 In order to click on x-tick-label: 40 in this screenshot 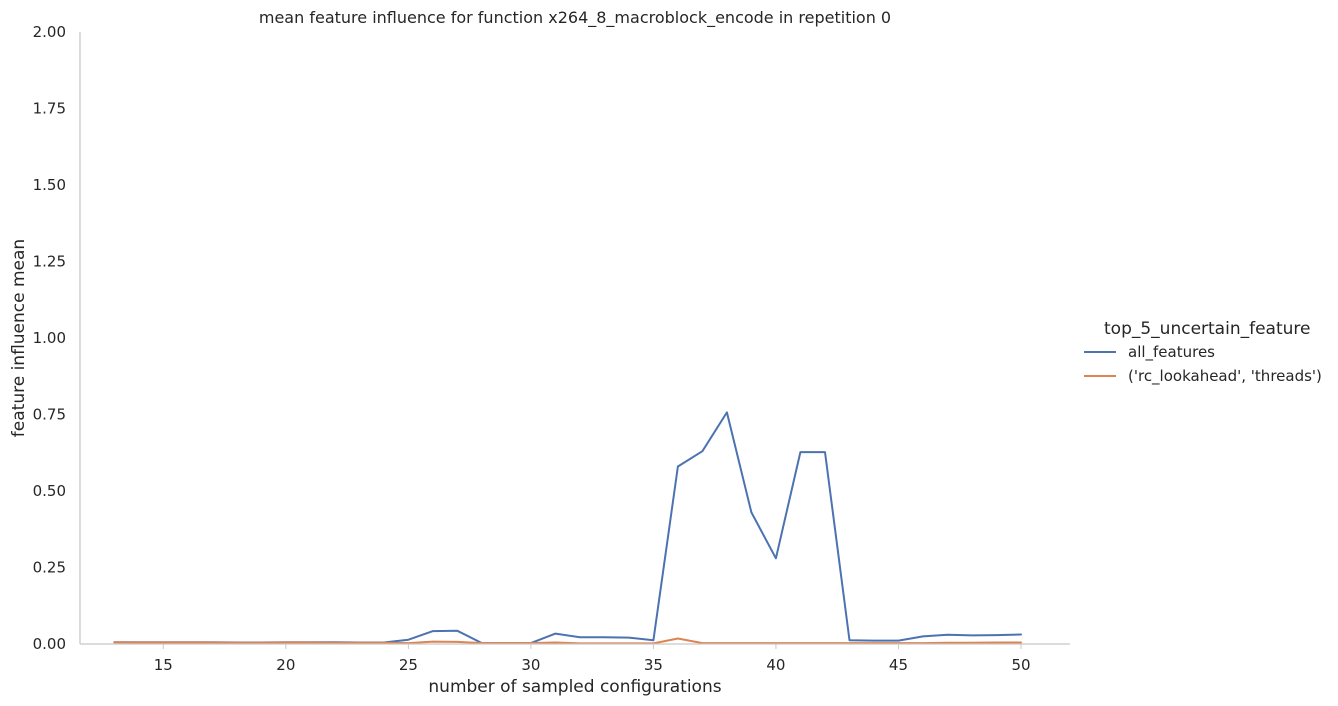, I will do `click(775, 665)`.